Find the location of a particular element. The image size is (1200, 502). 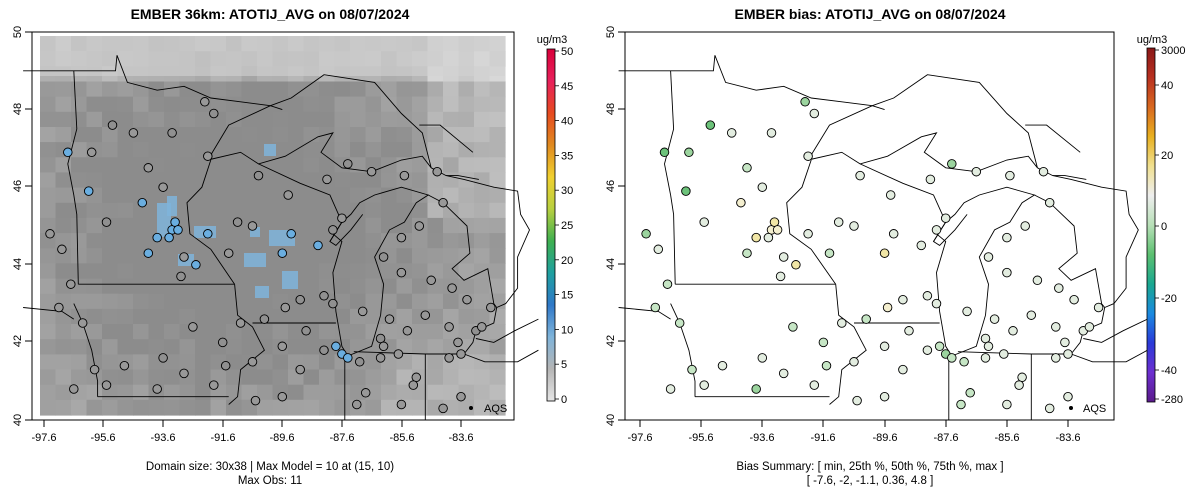

x-tick-label: -97.6 is located at coordinates (43, 438).